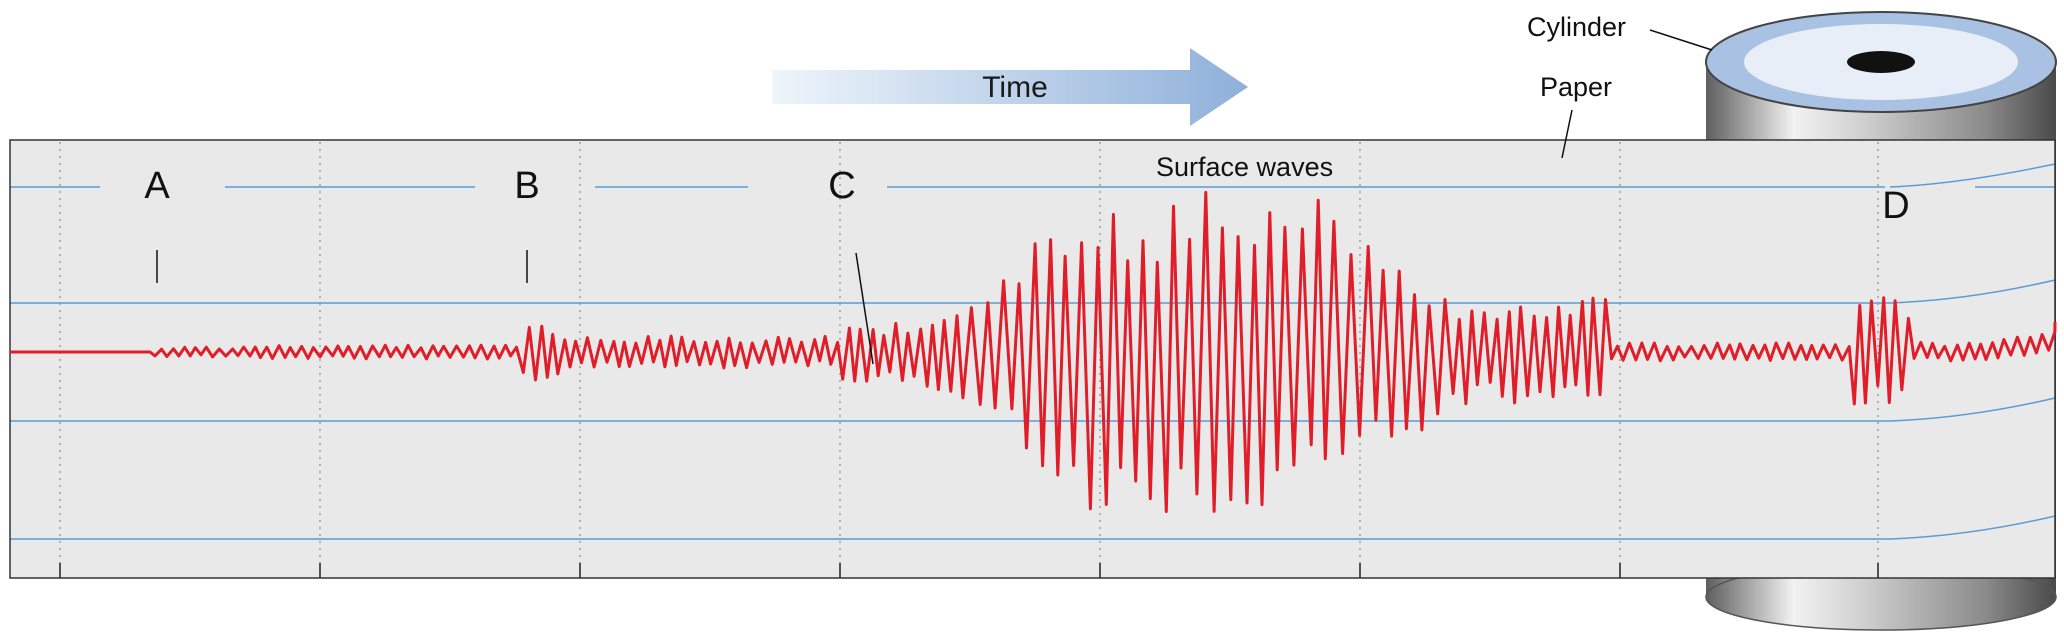 The height and width of the screenshot is (634, 2064). What do you see at coordinates (969, 570) in the screenshot?
I see `time-ticks` at bounding box center [969, 570].